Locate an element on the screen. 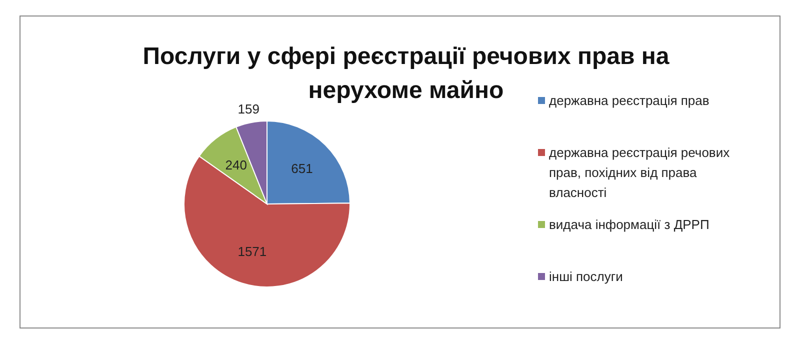  legend-label: державна реєстрація речових прав, похідних від права власності is located at coordinates (639, 172).